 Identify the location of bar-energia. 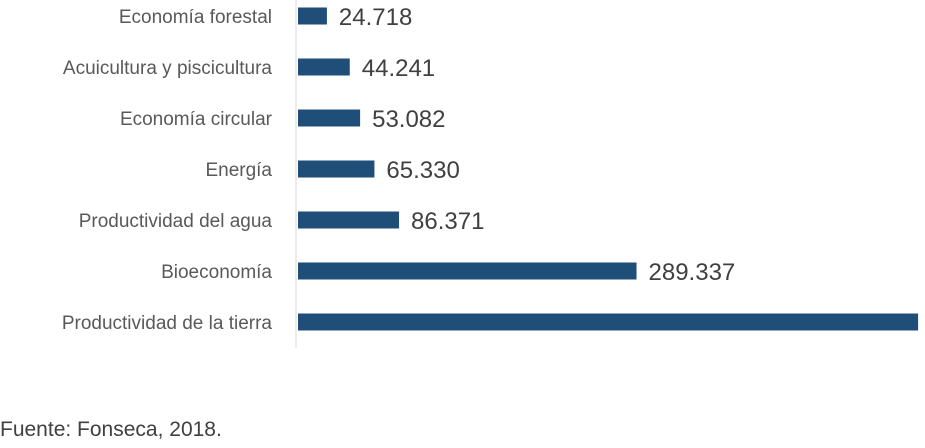
(336, 169).